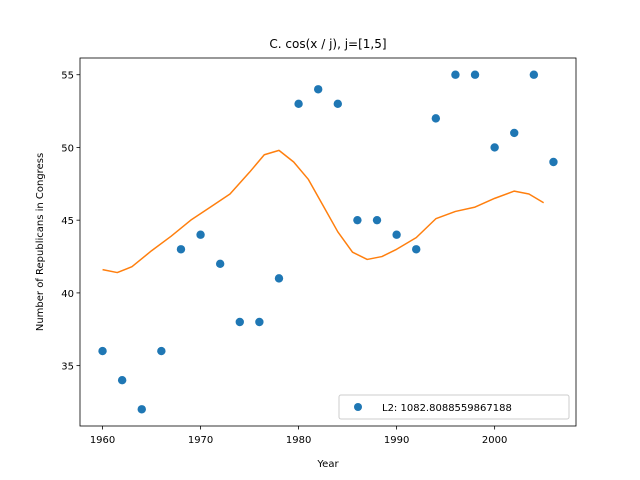  What do you see at coordinates (67, 148) in the screenshot?
I see `y-tick-label: 50` at bounding box center [67, 148].